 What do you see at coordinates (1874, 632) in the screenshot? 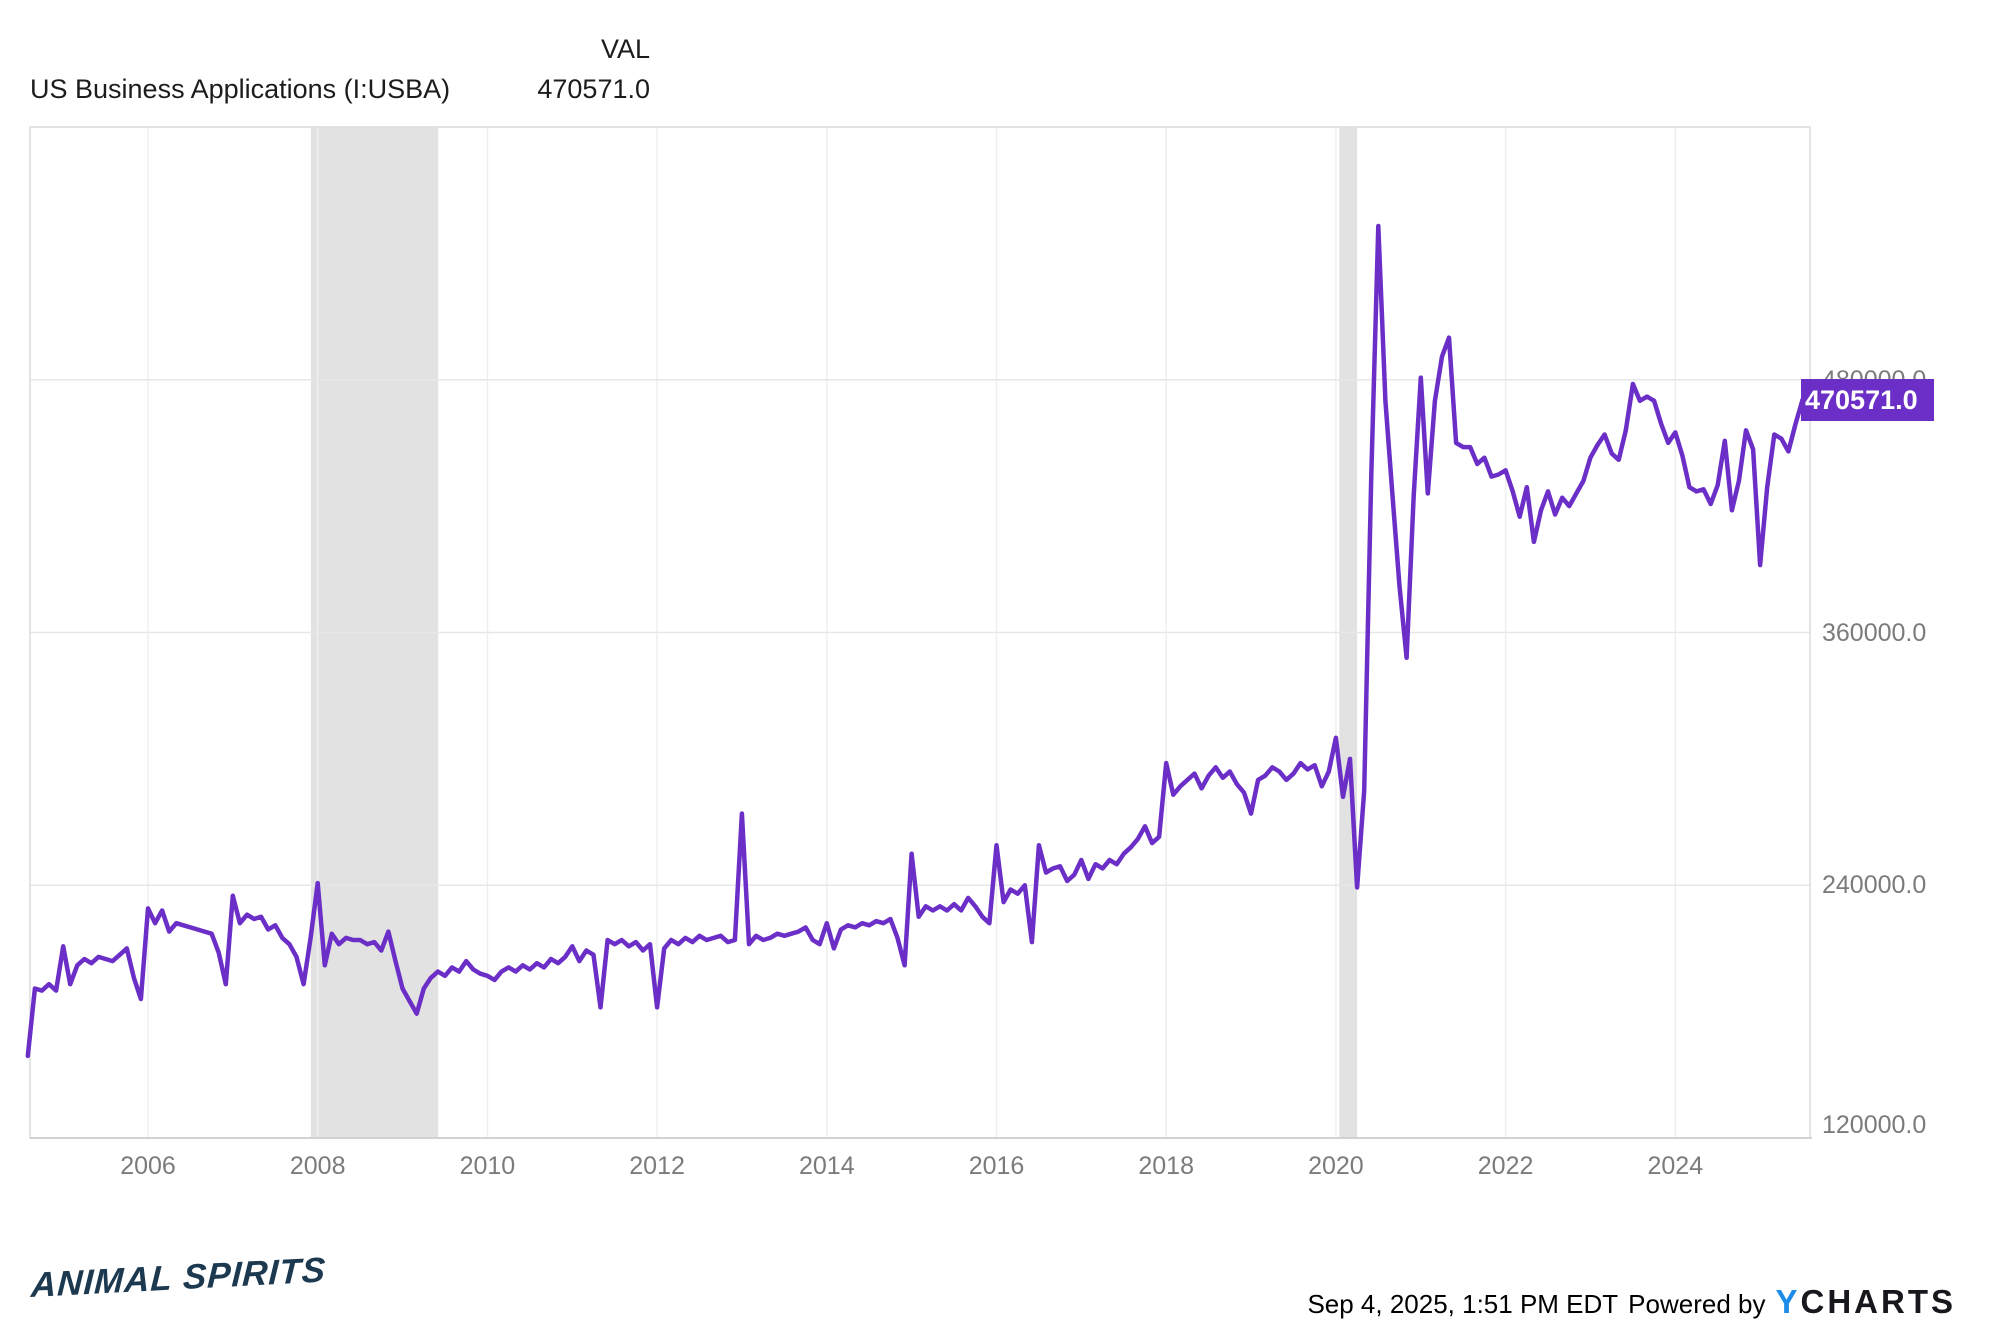
I see `y-tick-label: 360000.0` at bounding box center [1874, 632].